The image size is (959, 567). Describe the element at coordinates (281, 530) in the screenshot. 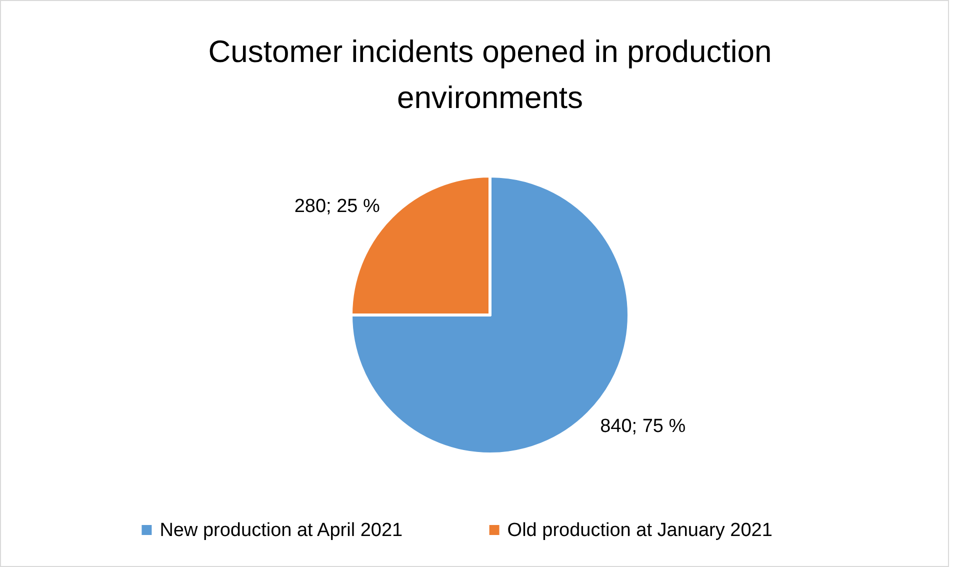

I see `legend-label: New production at April 2021` at that location.